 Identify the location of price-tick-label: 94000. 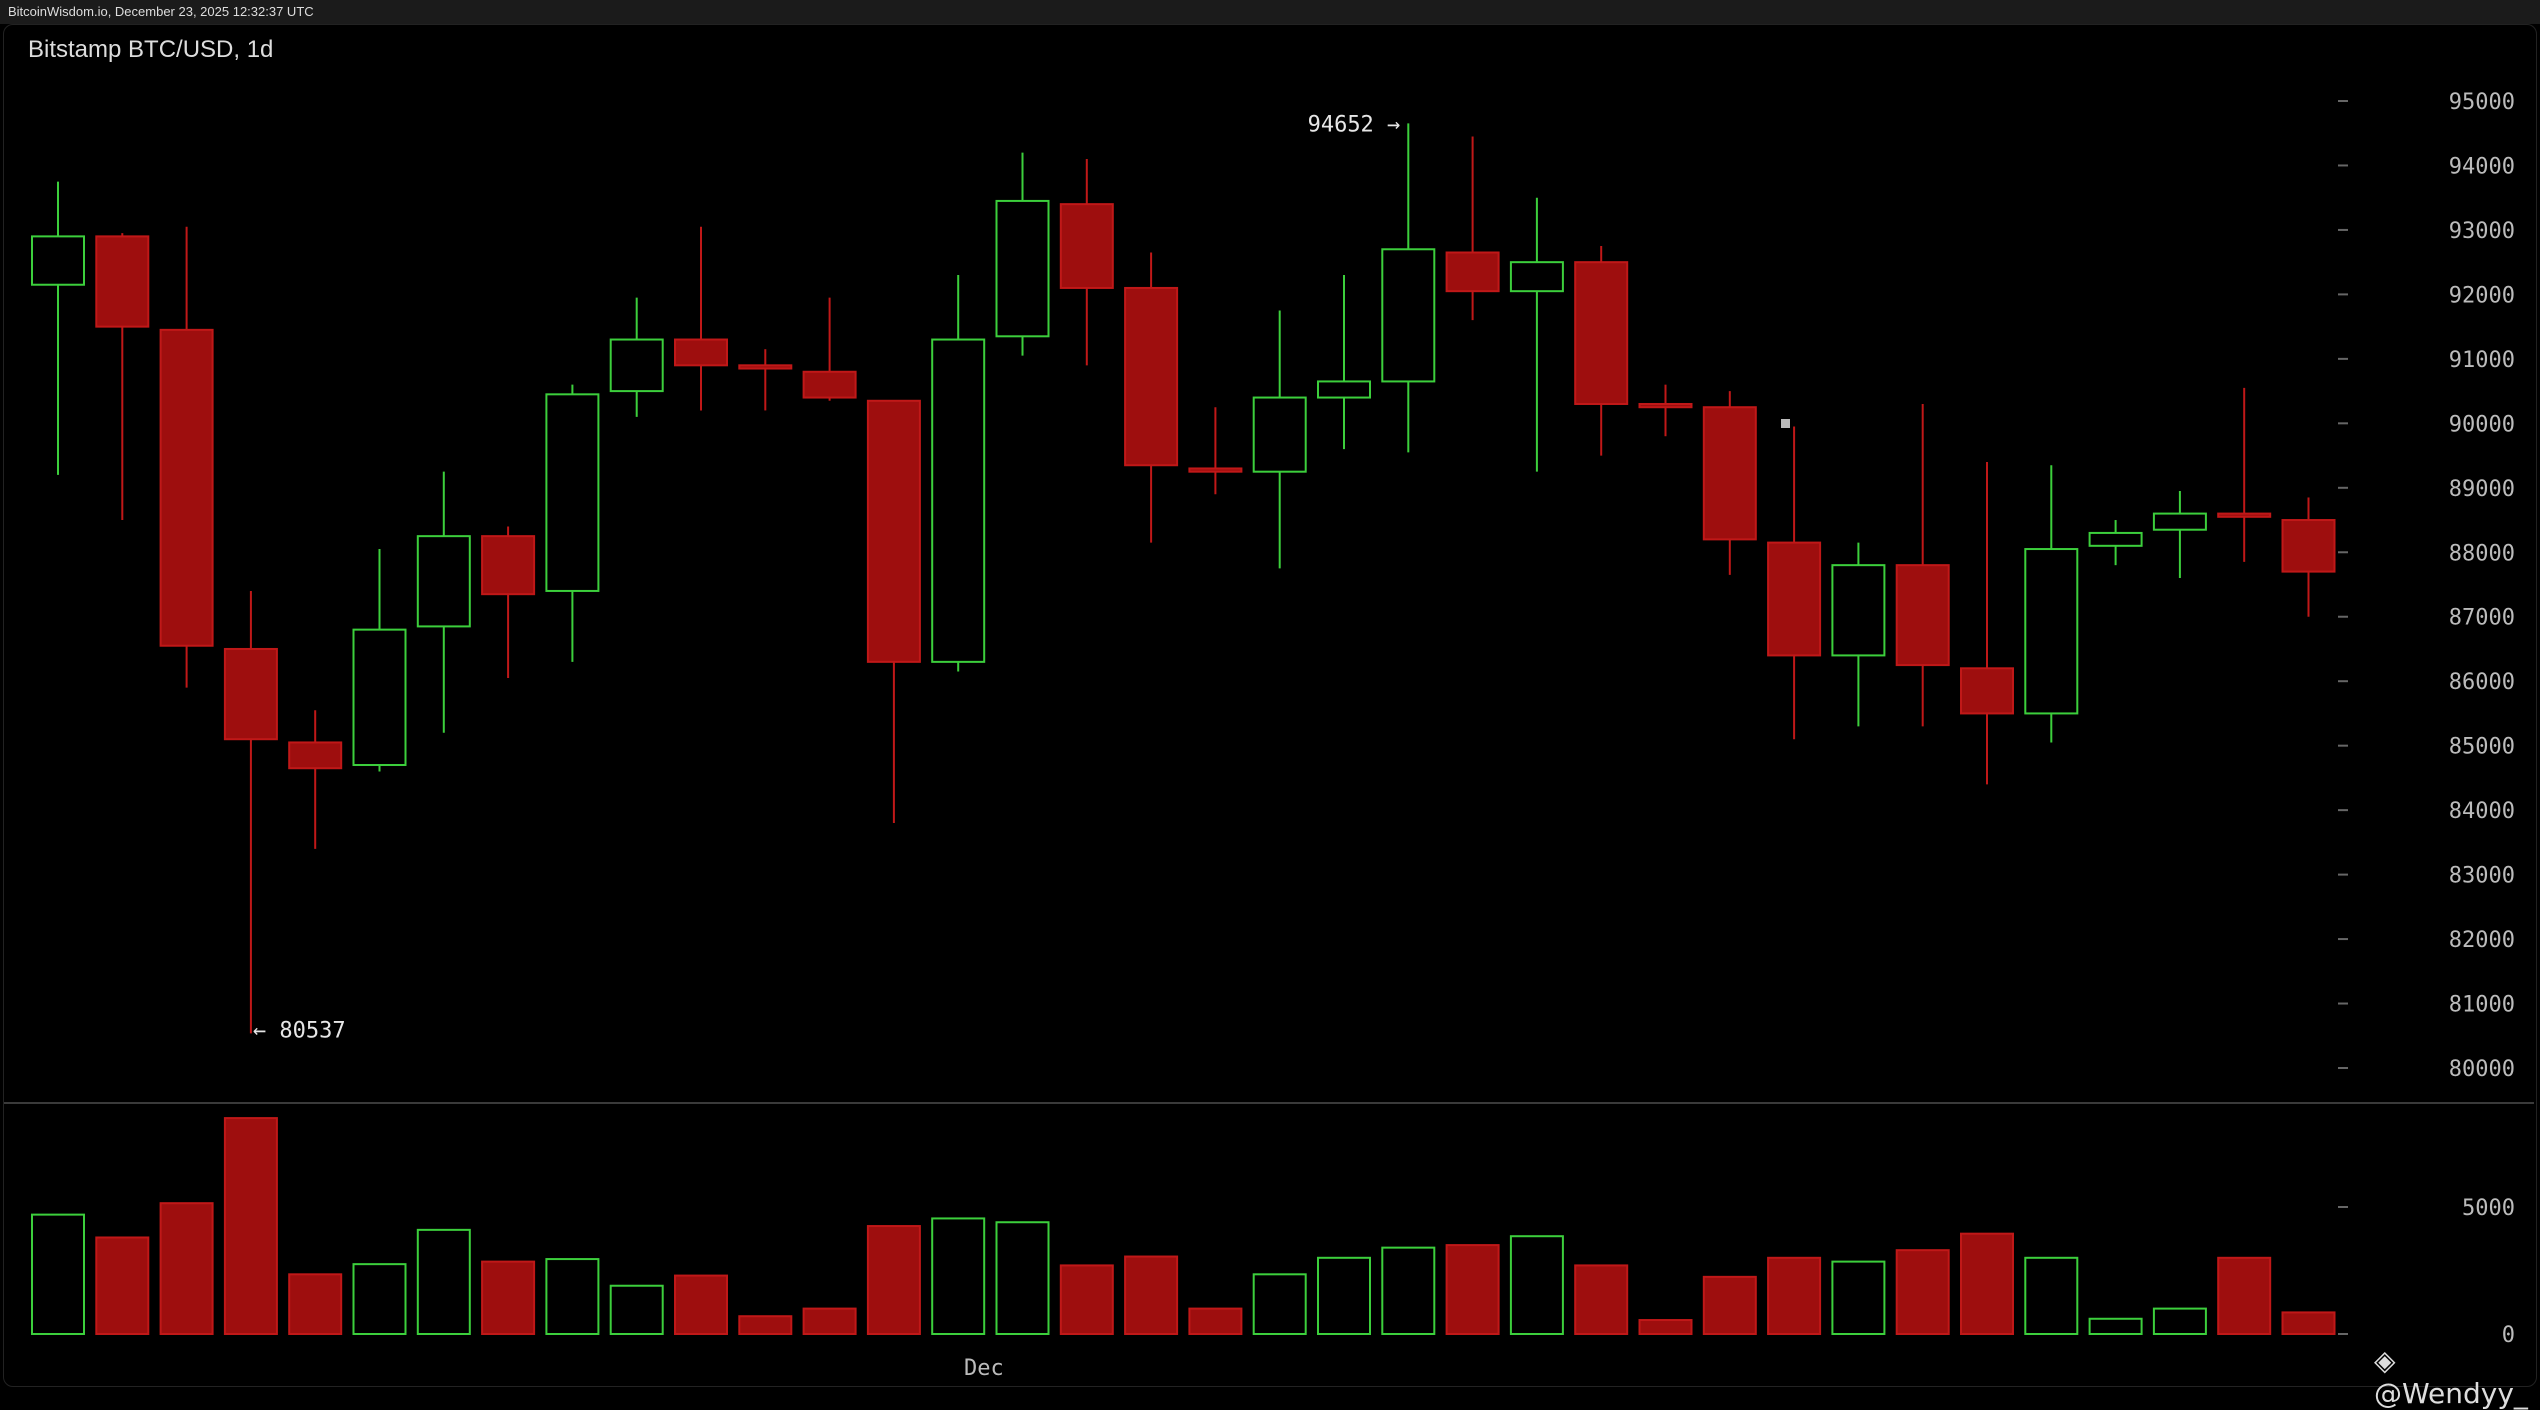
(2482, 166).